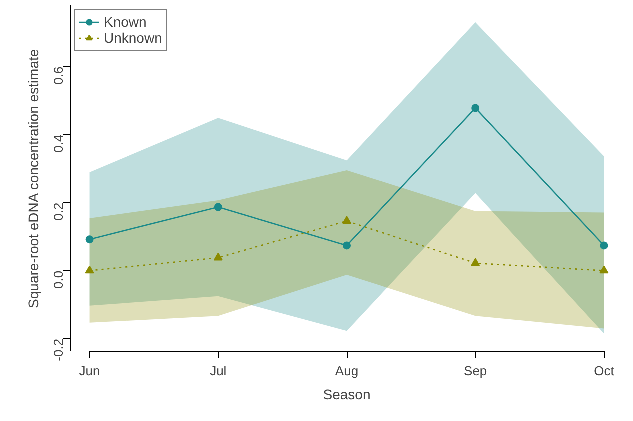  Describe the element at coordinates (89, 371) in the screenshot. I see `x-tick-label: Jun` at that location.